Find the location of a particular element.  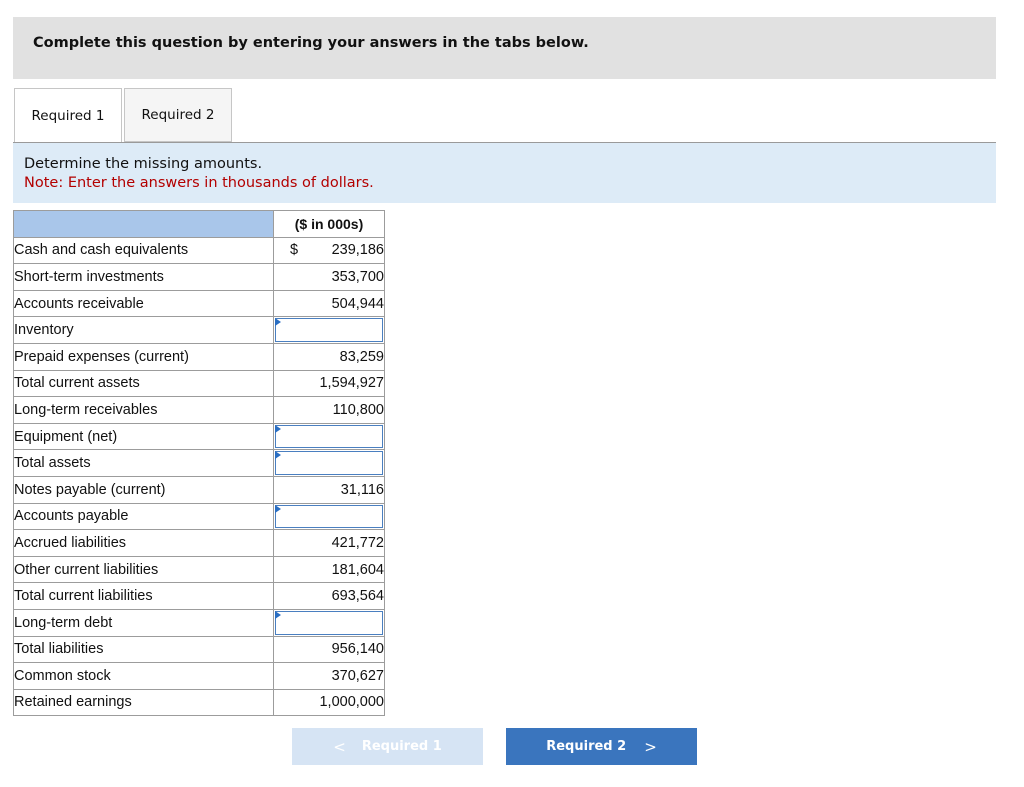

table-row: Total current assets 1,594,927 is located at coordinates (199, 383).